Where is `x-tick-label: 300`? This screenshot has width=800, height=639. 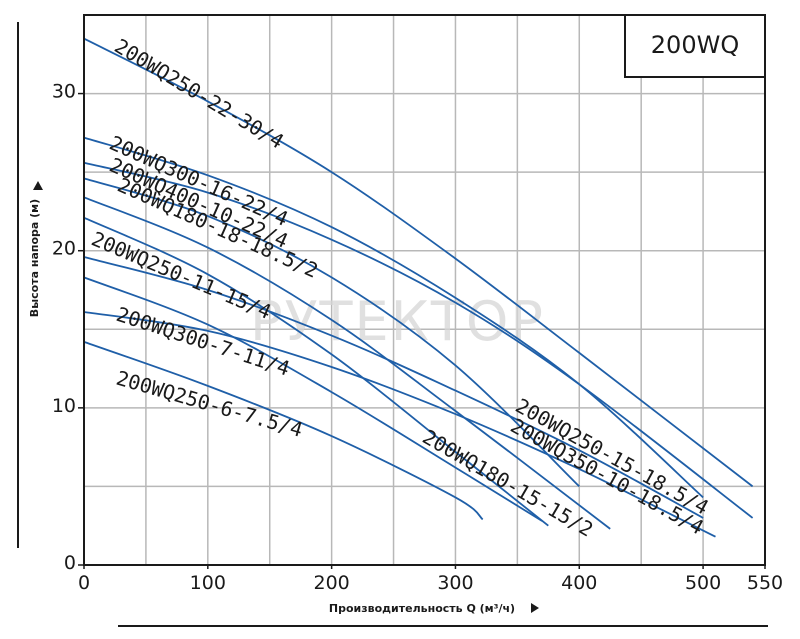 x-tick-label: 300 is located at coordinates (455, 583).